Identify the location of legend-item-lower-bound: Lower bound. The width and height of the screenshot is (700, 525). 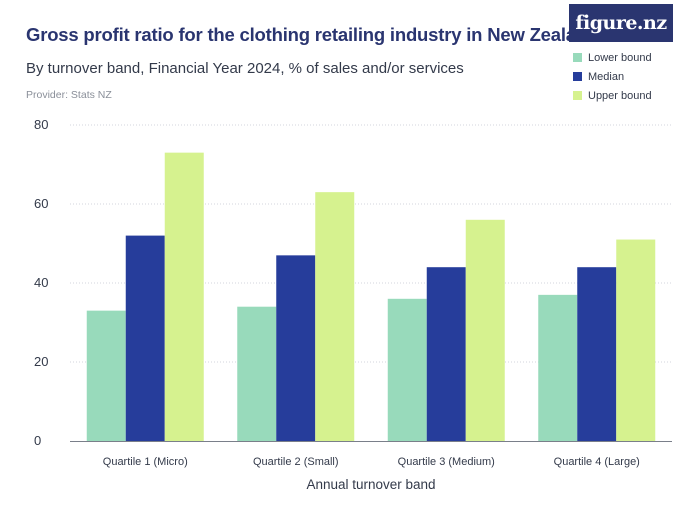
(612, 57).